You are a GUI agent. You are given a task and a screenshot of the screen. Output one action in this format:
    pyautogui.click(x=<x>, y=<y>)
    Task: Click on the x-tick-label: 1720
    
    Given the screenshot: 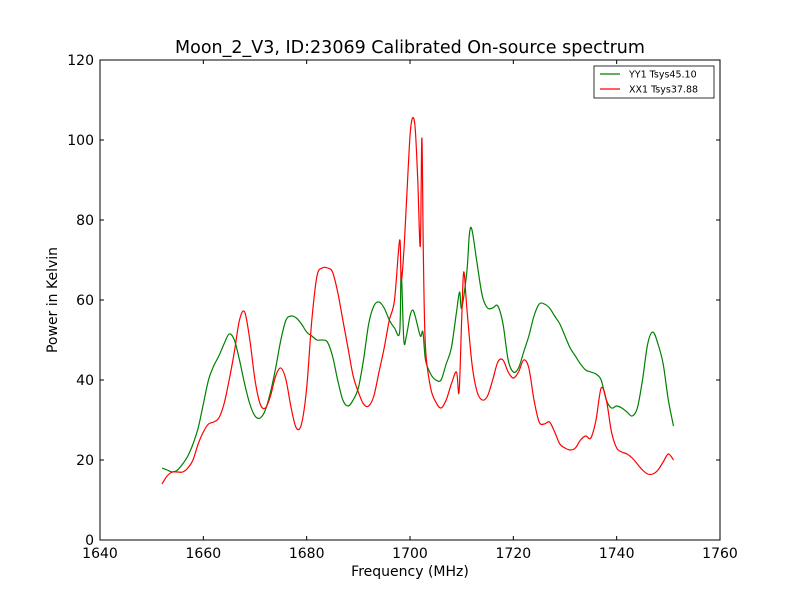 What is the action you would take?
    pyautogui.click(x=514, y=554)
    